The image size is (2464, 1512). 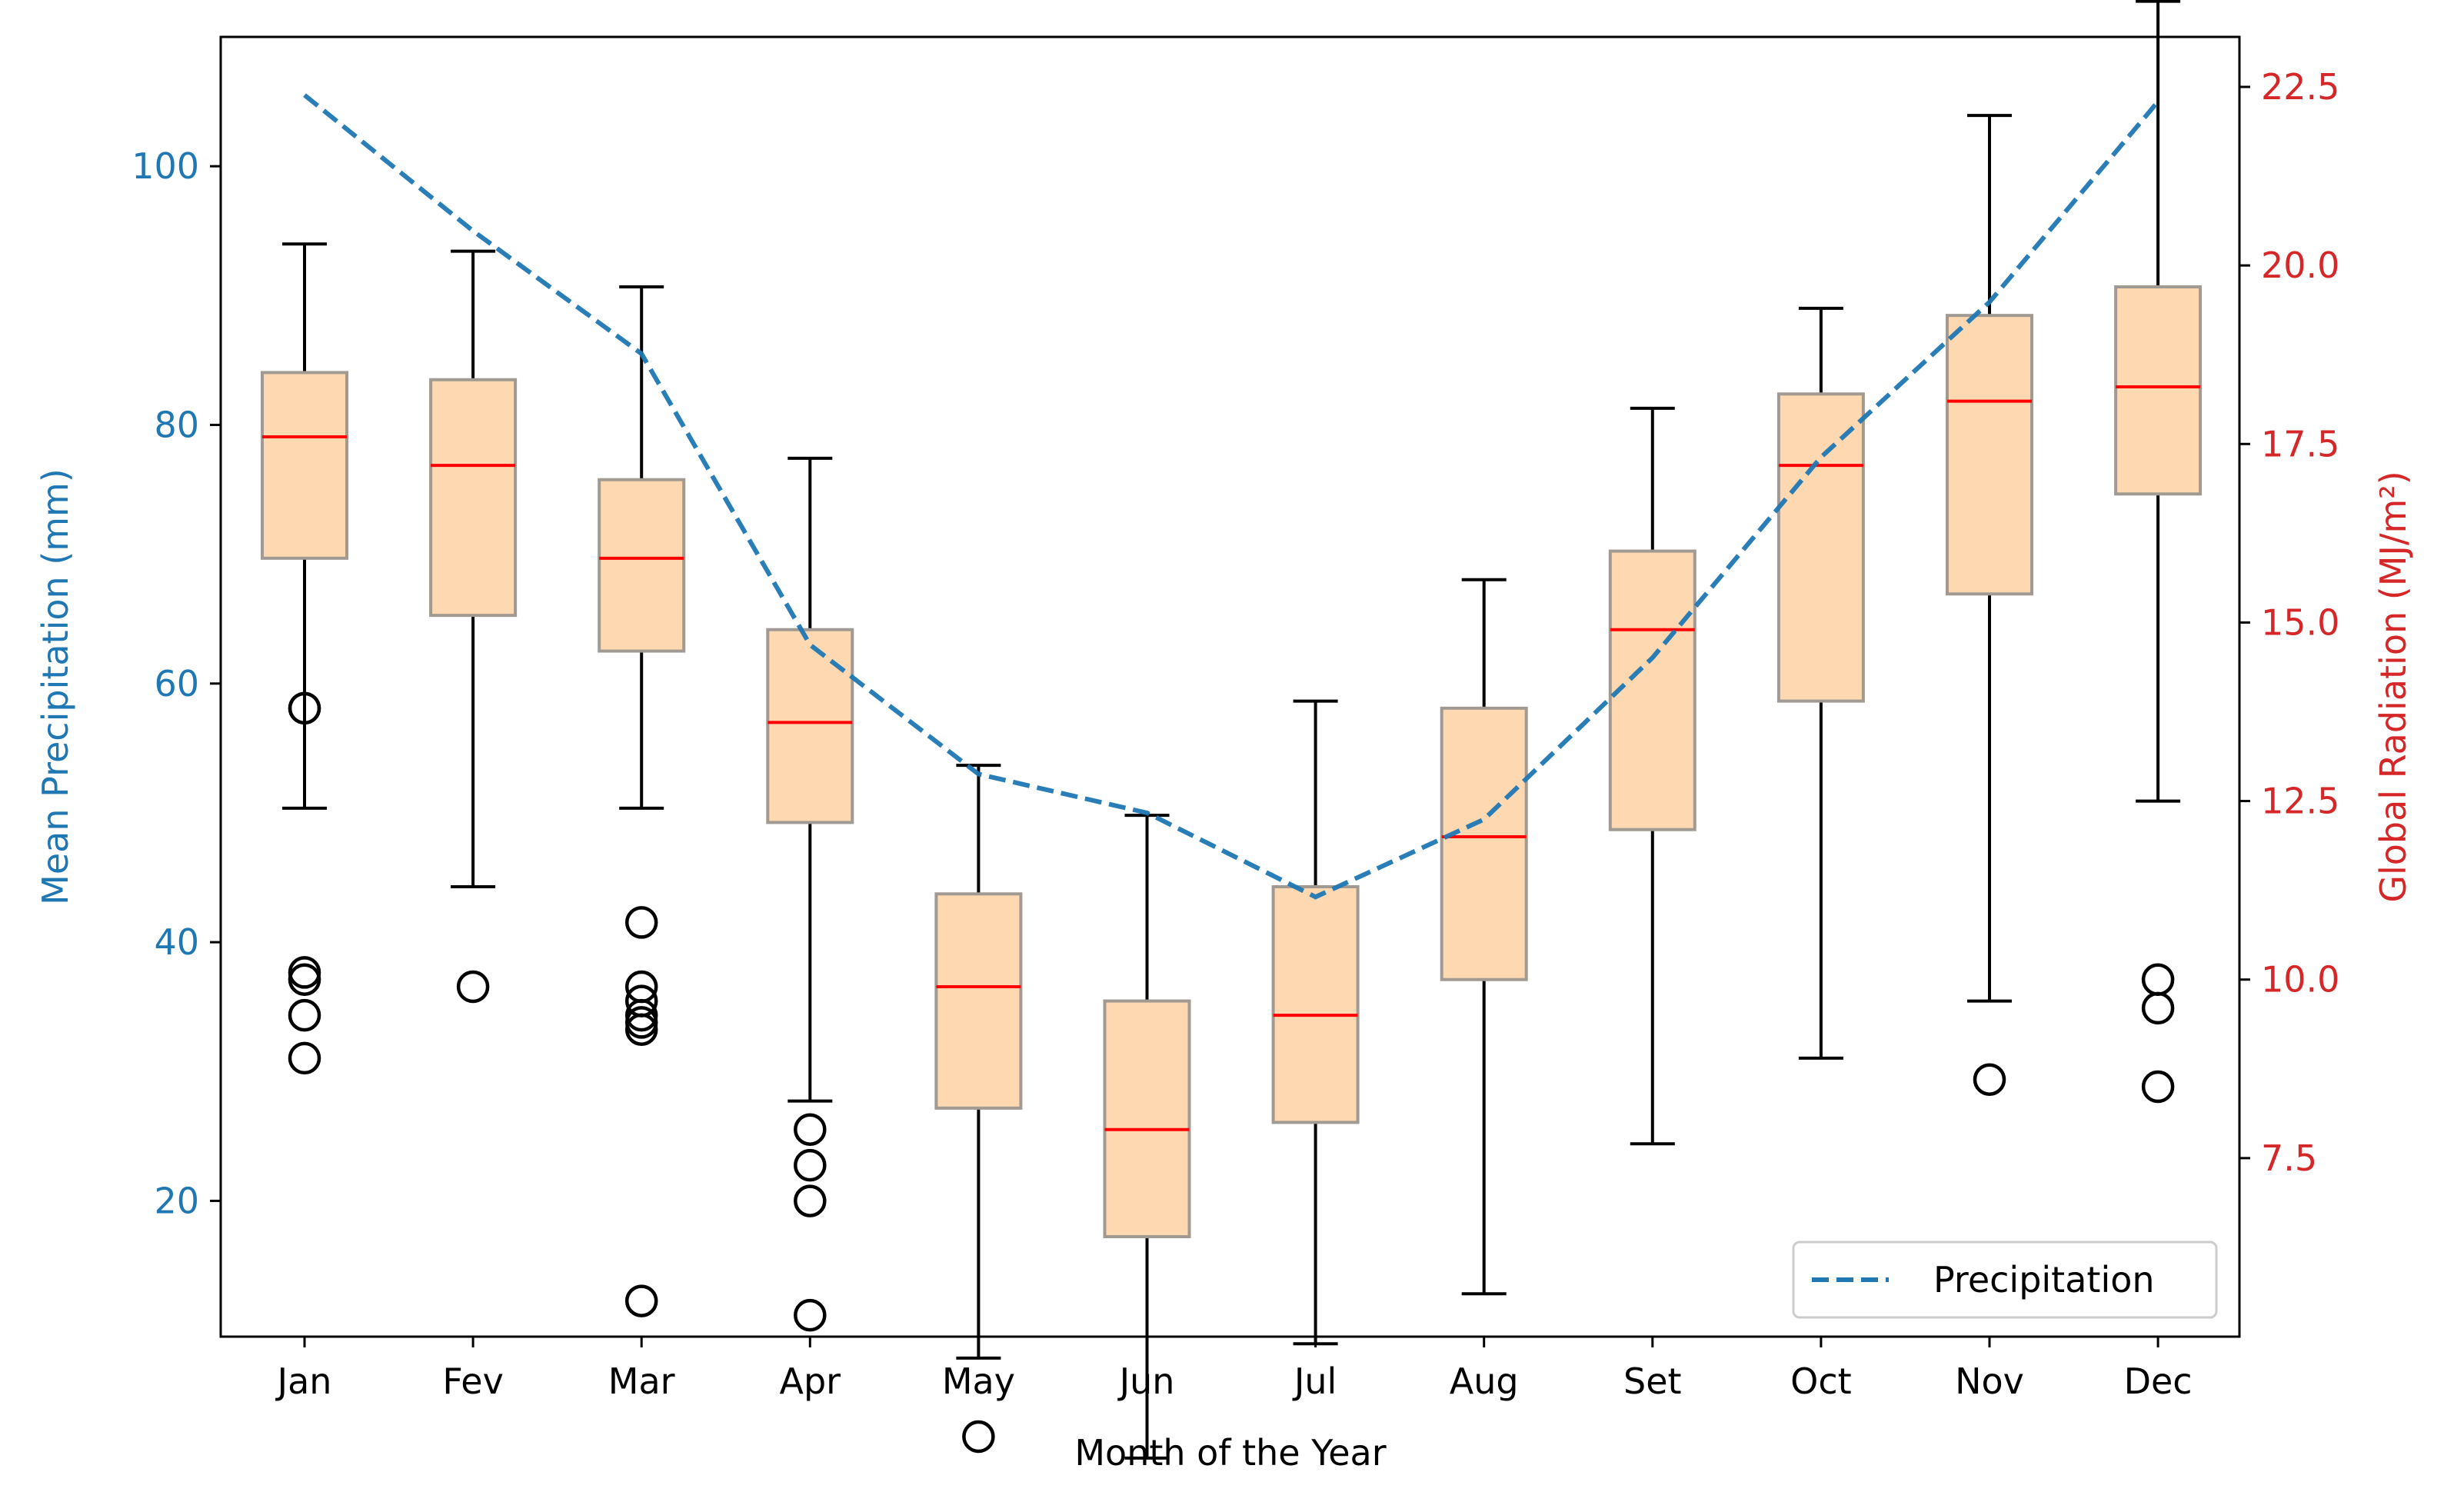 I want to click on x-tick-label: Nov, so click(x=1989, y=1381).